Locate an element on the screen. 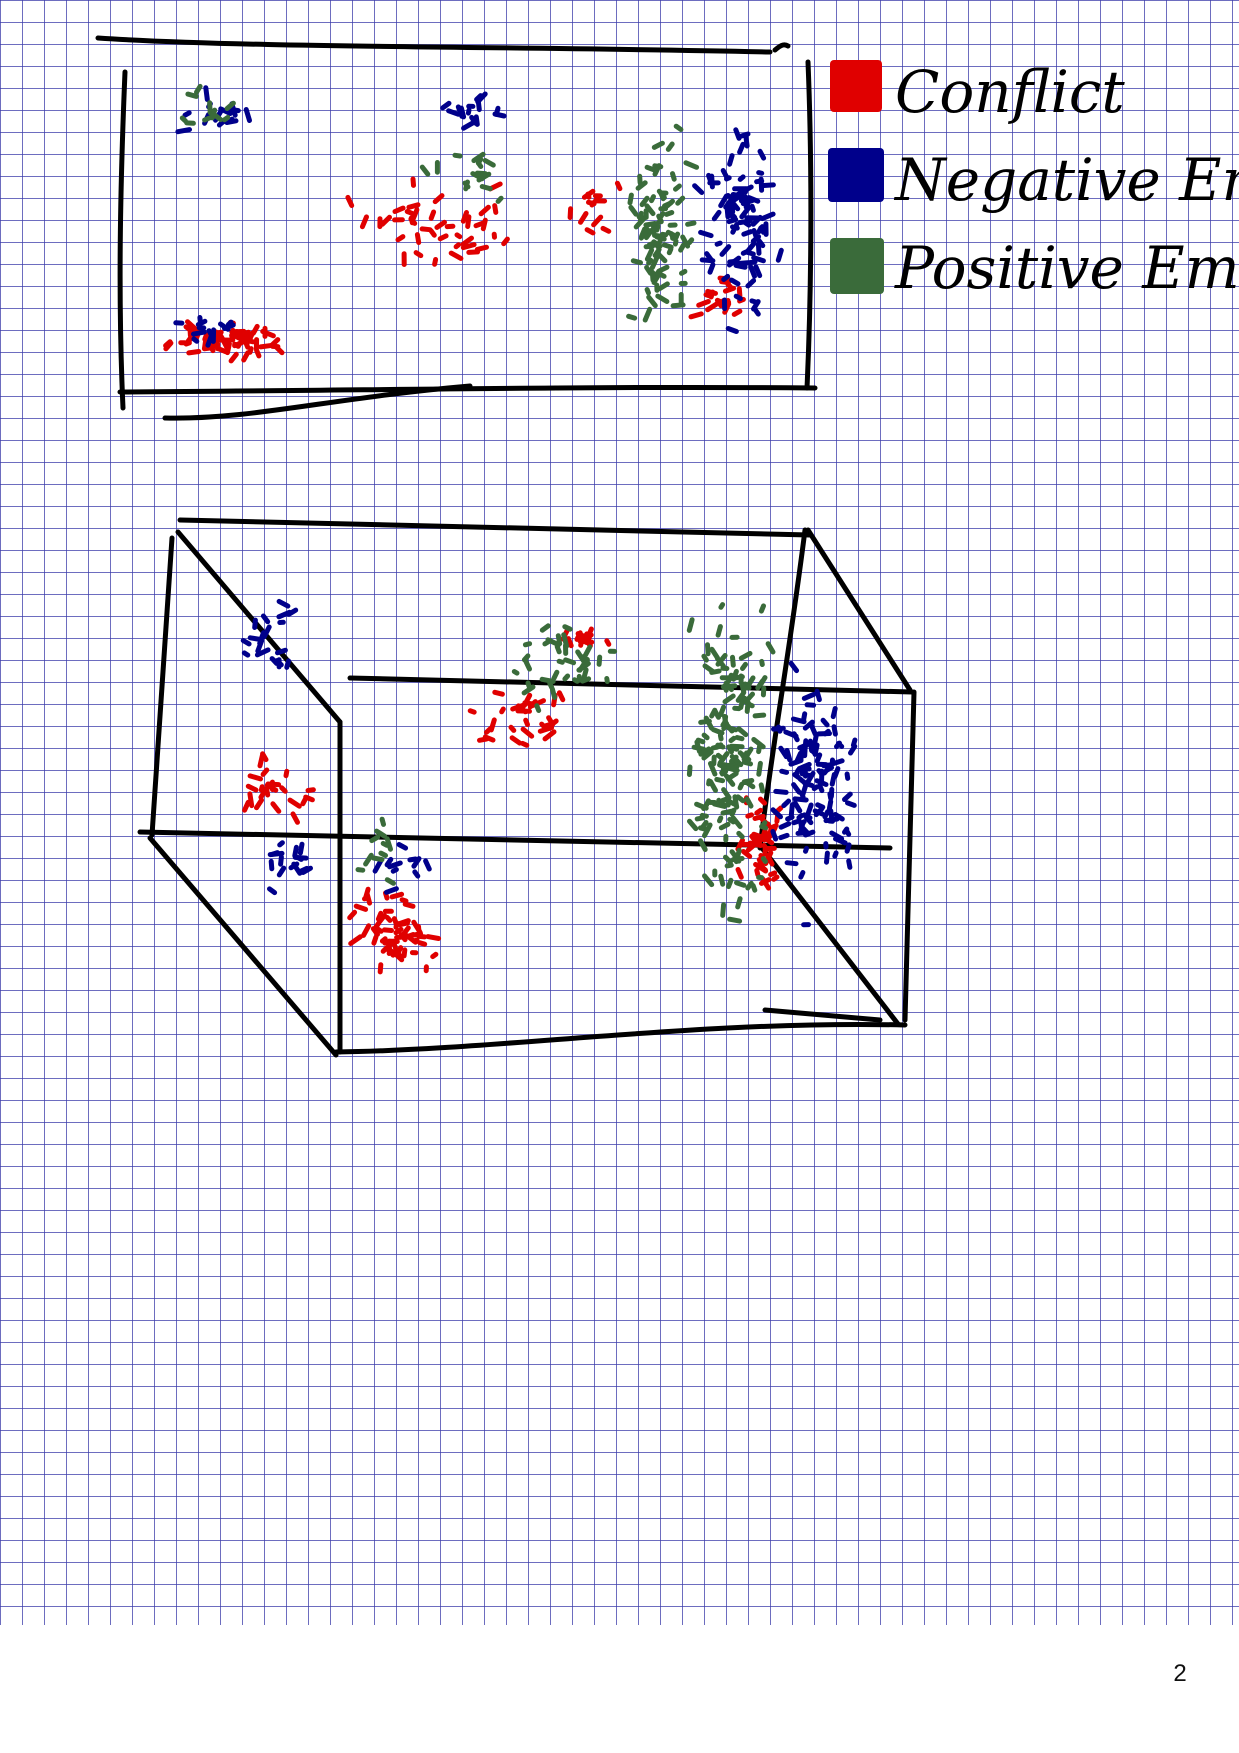 The image size is (1239, 1753). page-number: 2 is located at coordinates (1180, 1673).